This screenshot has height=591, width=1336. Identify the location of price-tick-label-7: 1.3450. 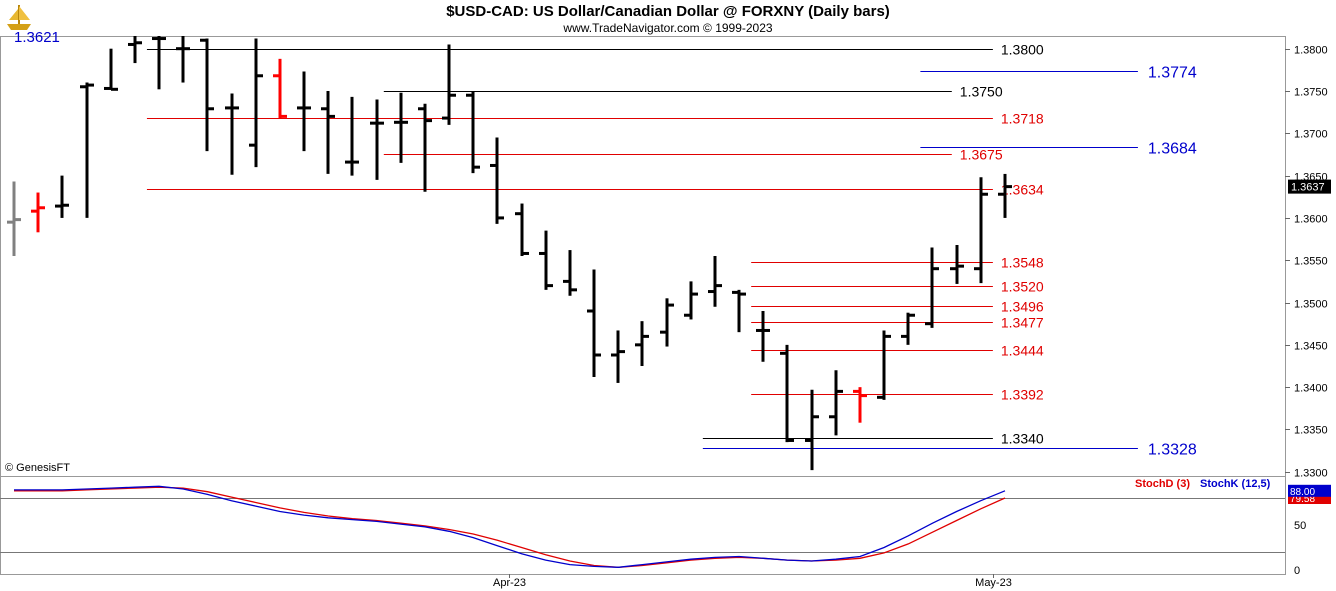
(1311, 347).